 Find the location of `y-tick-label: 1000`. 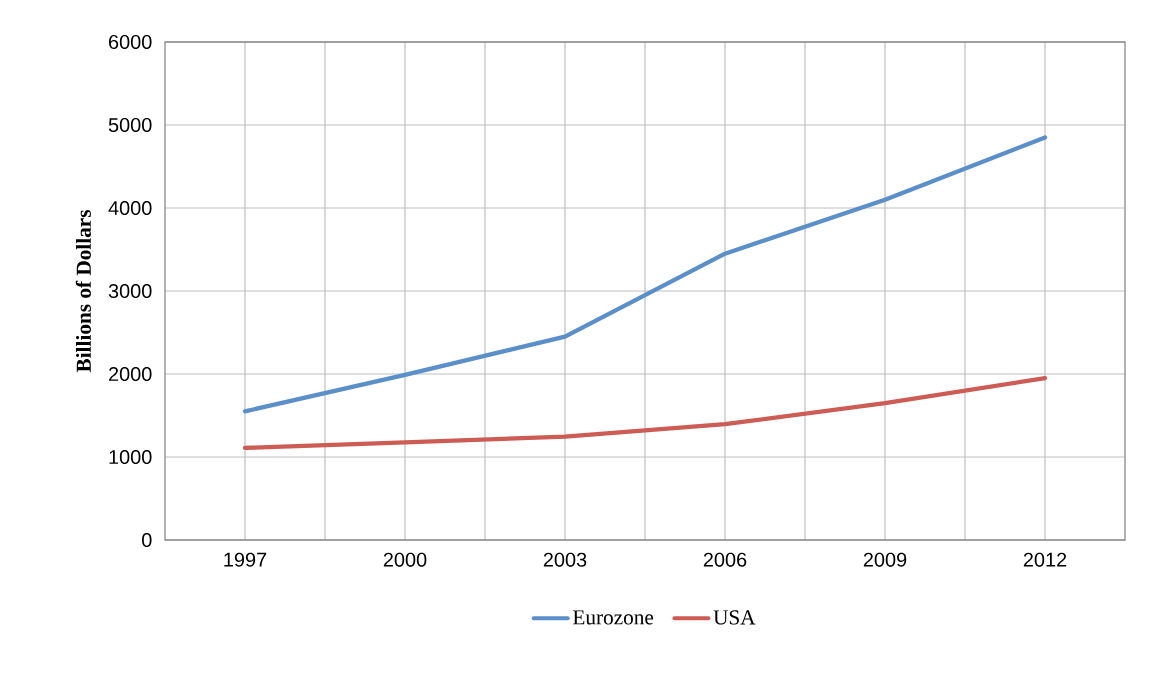

y-tick-label: 1000 is located at coordinates (130, 457).